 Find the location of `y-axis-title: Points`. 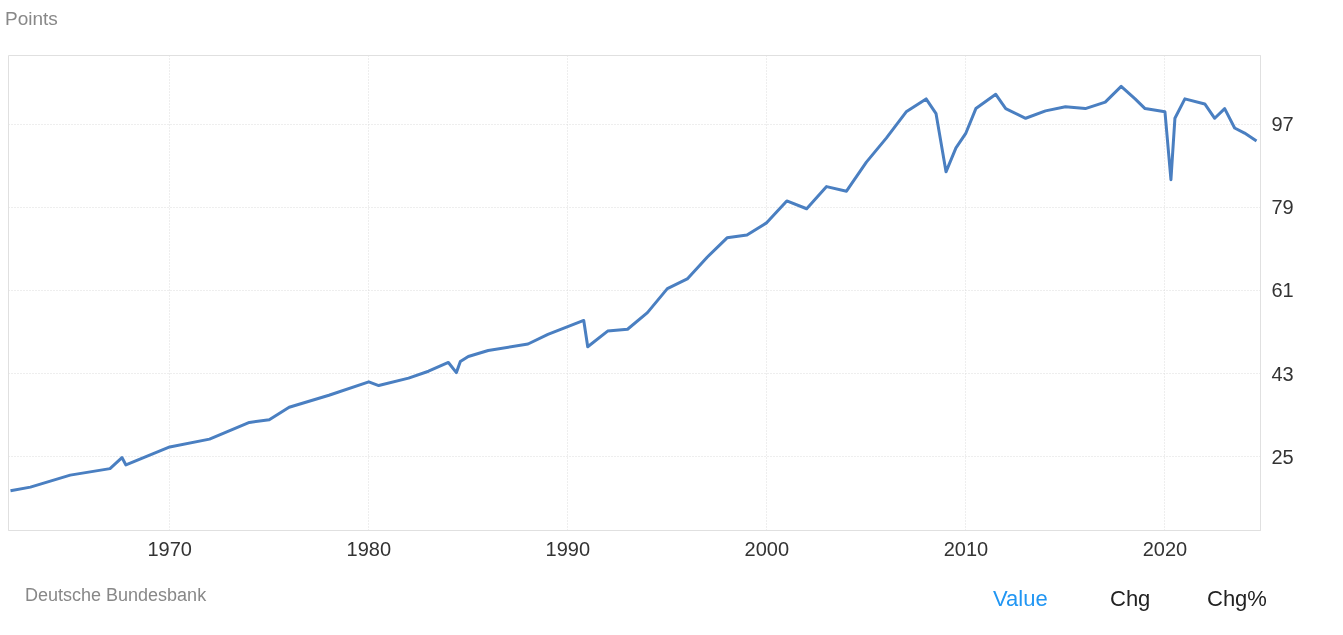

y-axis-title: Points is located at coordinates (31, 19).